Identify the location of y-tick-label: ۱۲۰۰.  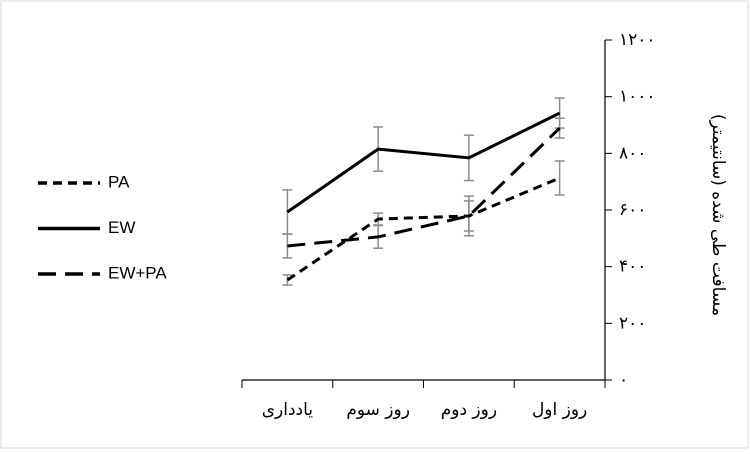
(637, 40).